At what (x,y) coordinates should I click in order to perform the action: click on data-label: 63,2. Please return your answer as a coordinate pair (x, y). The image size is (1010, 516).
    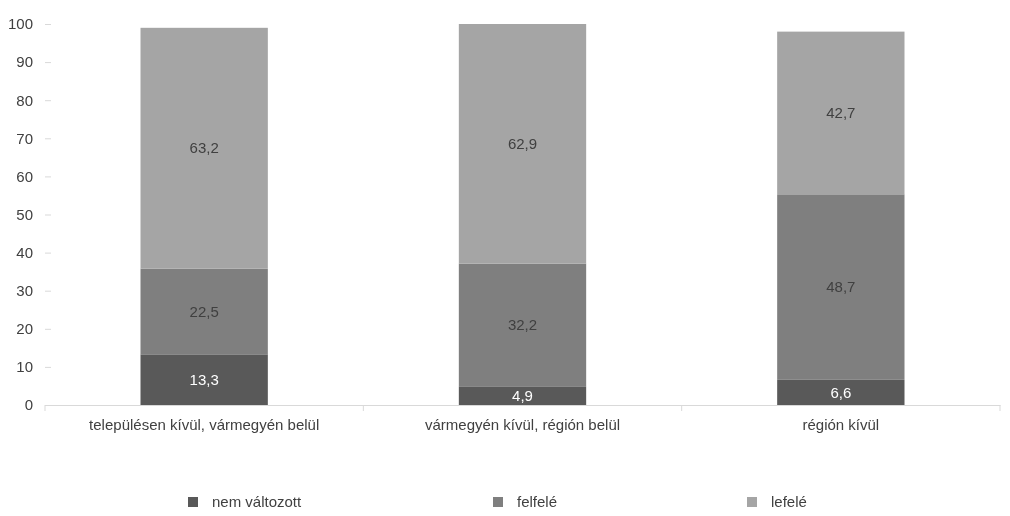
    Looking at the image, I should click on (204, 148).